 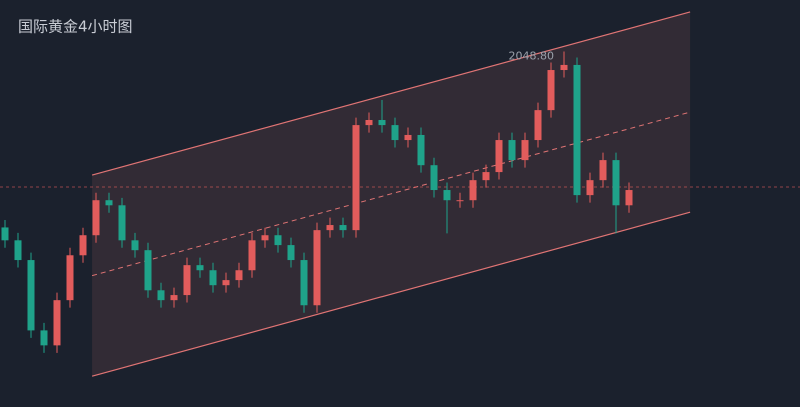 What do you see at coordinates (75, 27) in the screenshot?
I see `chart-title: 国际黄金4小时图` at bounding box center [75, 27].